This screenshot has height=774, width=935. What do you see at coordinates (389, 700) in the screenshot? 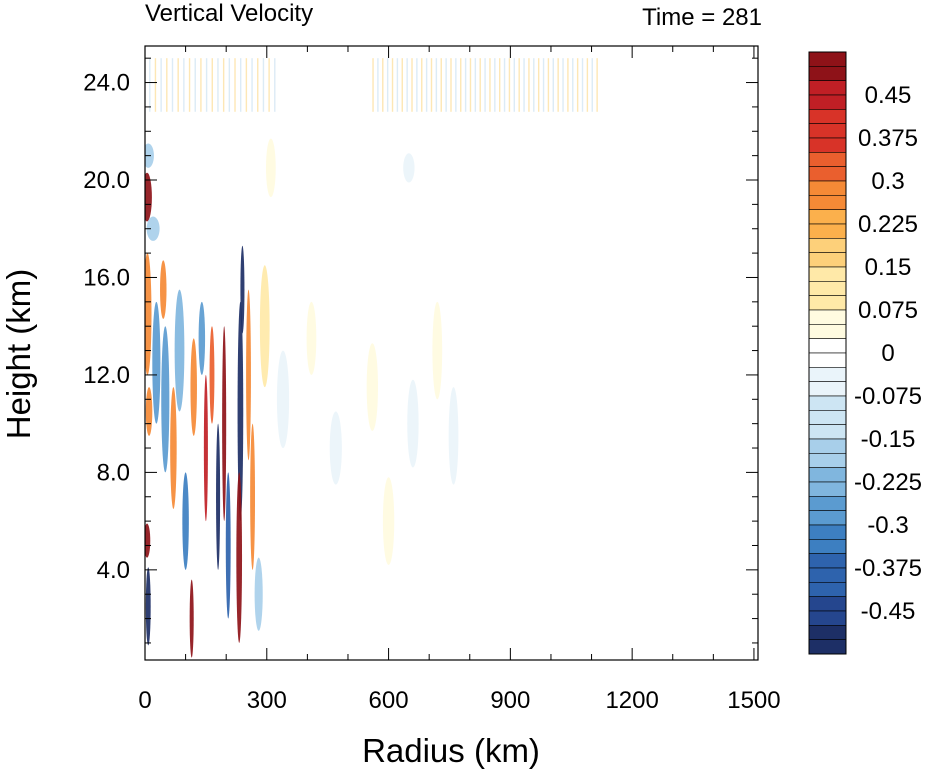
I see `x-tick-label: 600` at bounding box center [389, 700].